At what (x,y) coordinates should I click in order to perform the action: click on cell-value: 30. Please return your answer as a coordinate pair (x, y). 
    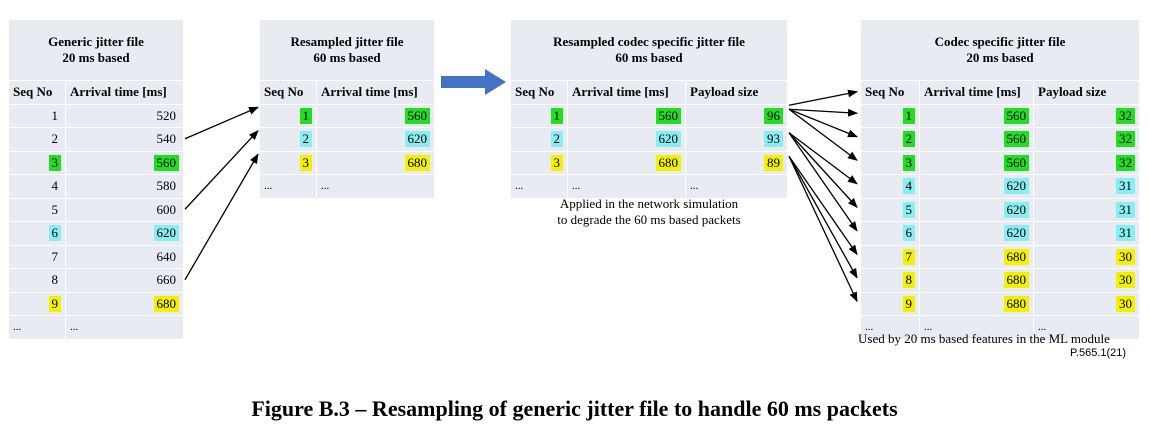
    Looking at the image, I should click on (1125, 280).